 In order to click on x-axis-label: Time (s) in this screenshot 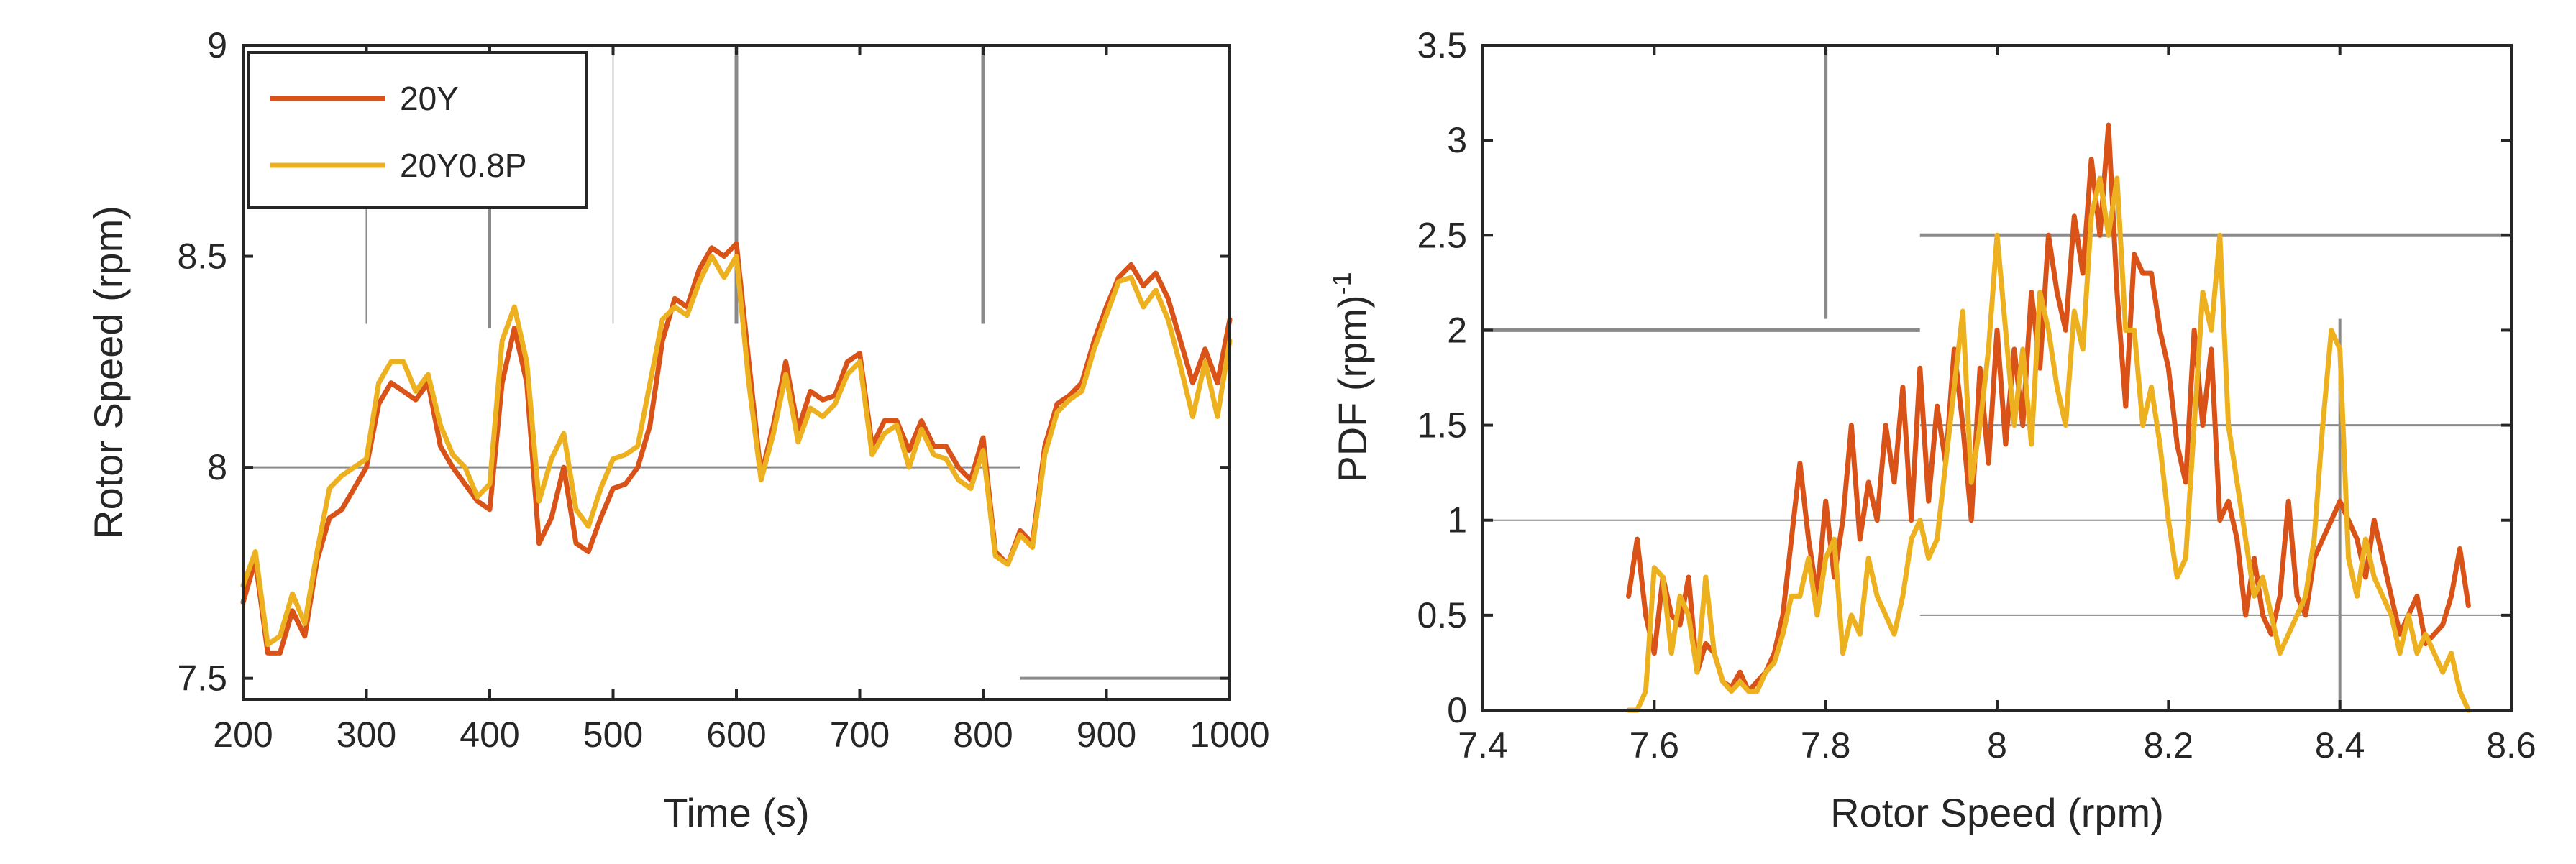, I will do `click(736, 813)`.